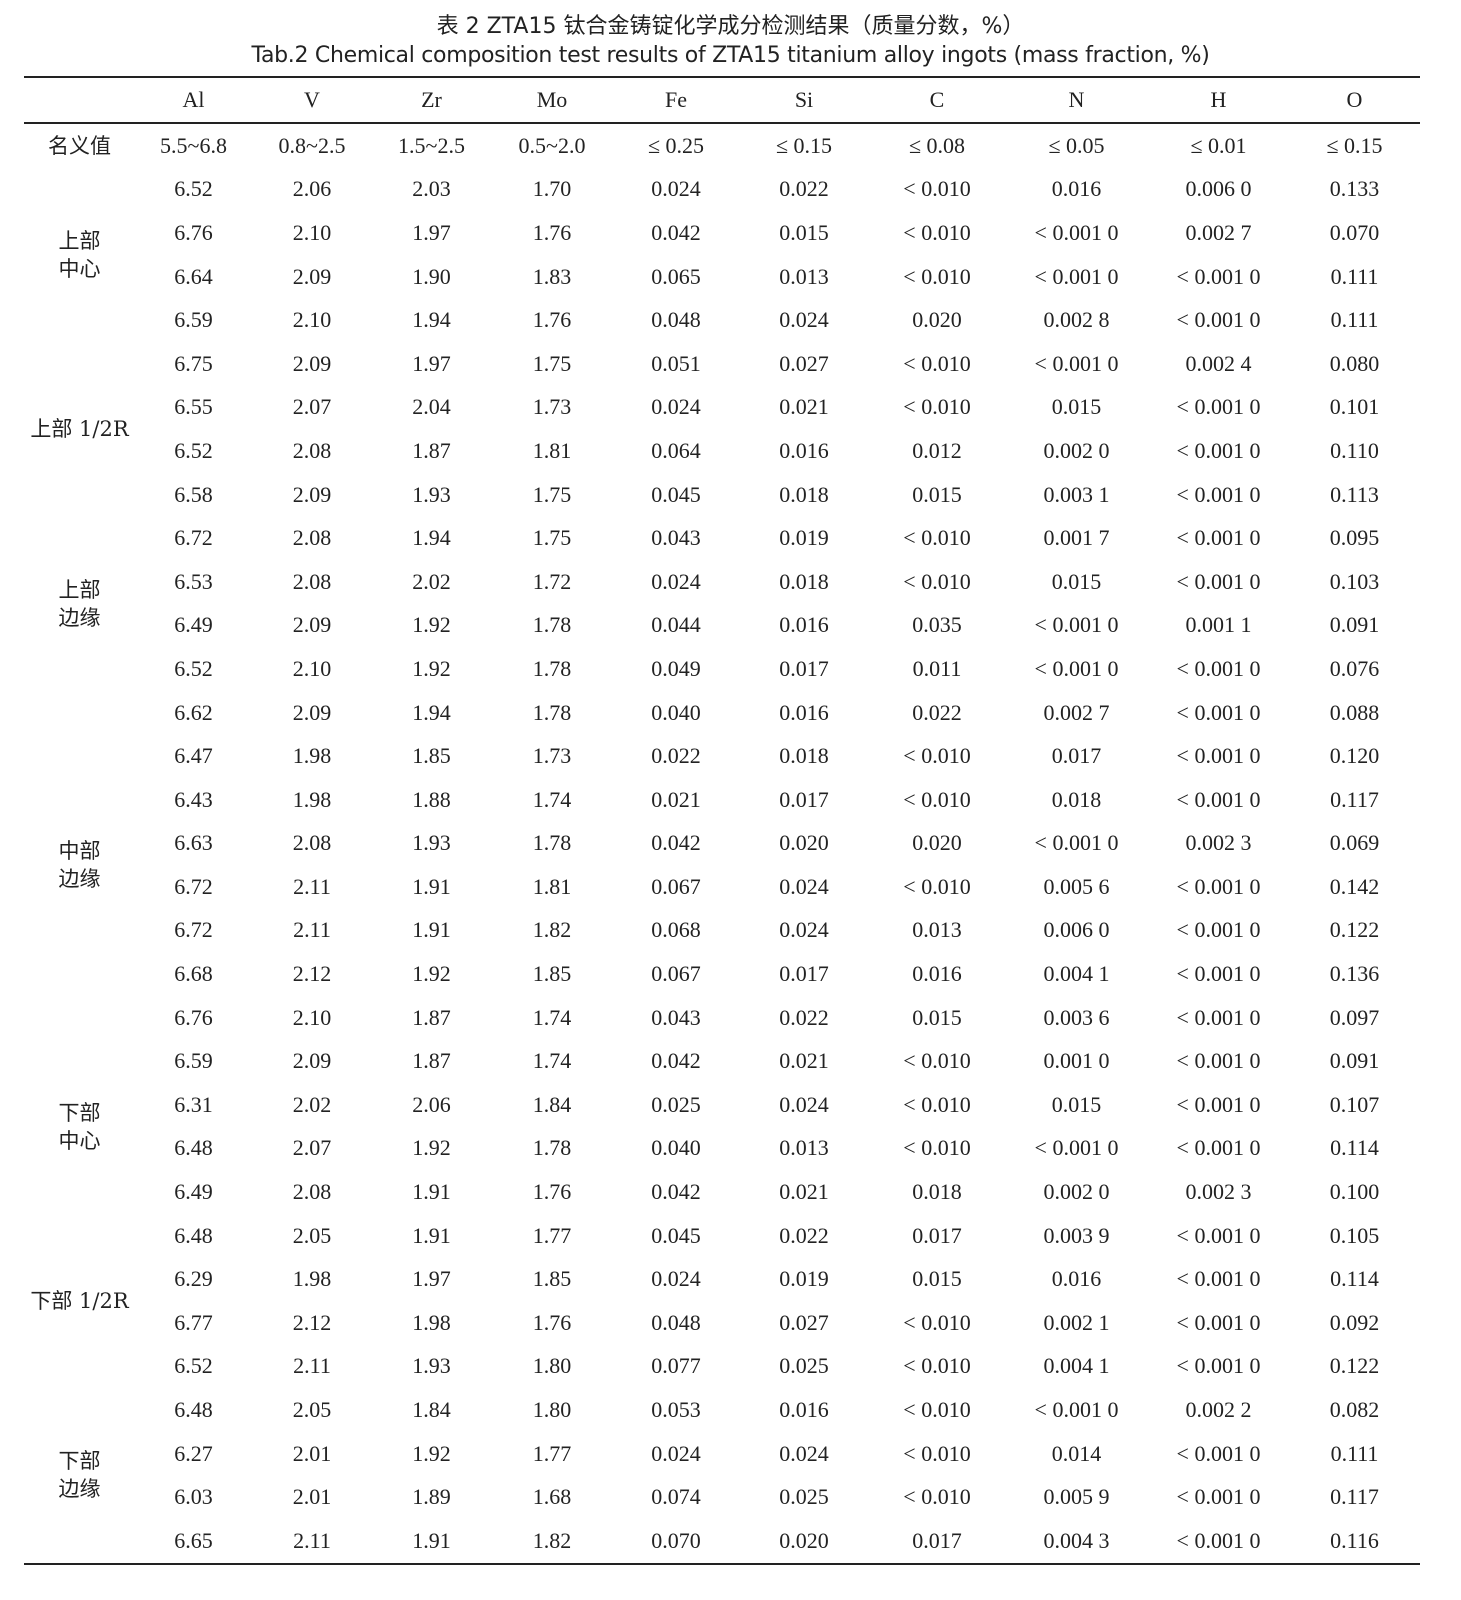 Image resolution: width=1461 pixels, height=1600 pixels. I want to click on data-cell: 6.72, so click(193, 930).